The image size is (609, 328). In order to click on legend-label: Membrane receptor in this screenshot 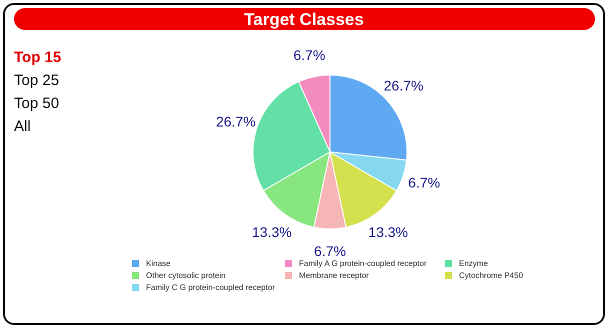, I will do `click(334, 275)`.